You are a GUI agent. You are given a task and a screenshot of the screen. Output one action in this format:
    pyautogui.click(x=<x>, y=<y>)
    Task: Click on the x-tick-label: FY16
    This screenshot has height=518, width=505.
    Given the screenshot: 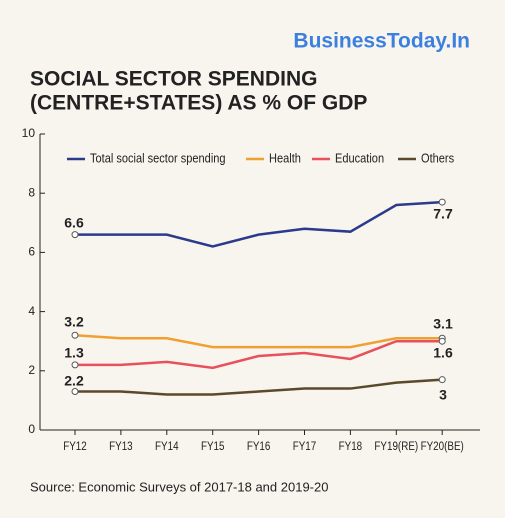 What is the action you would take?
    pyautogui.click(x=259, y=446)
    